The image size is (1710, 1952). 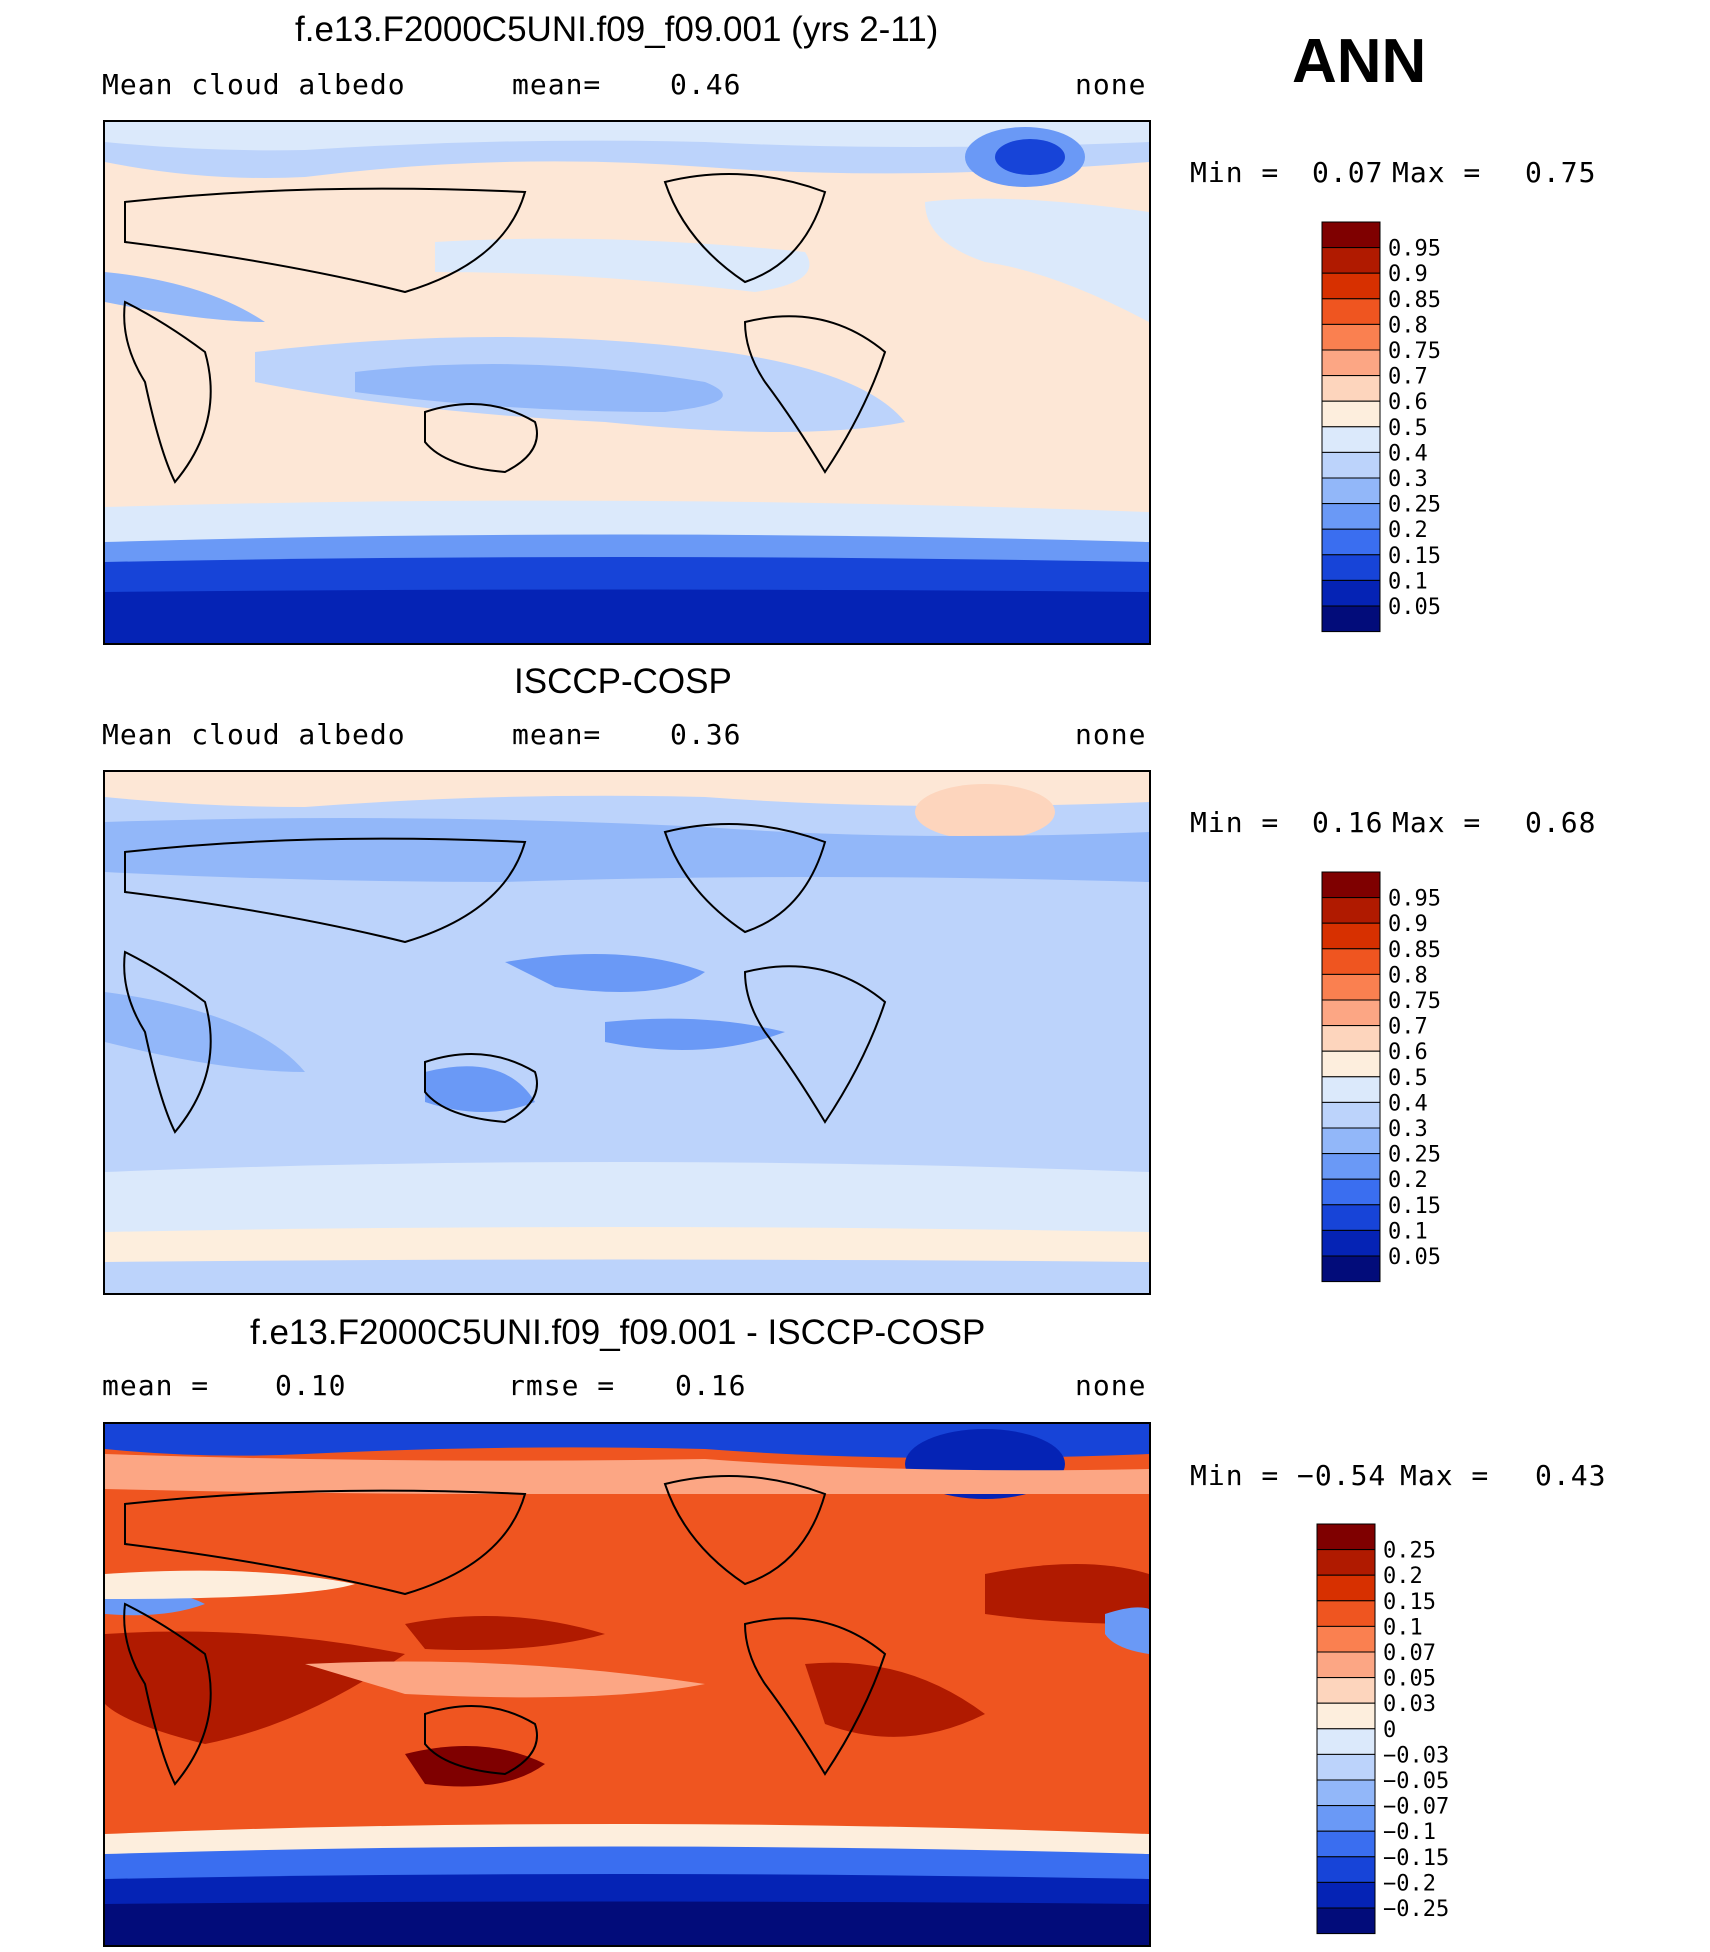 I want to click on panel3-rmse-label: rmse =, so click(x=562, y=1385).